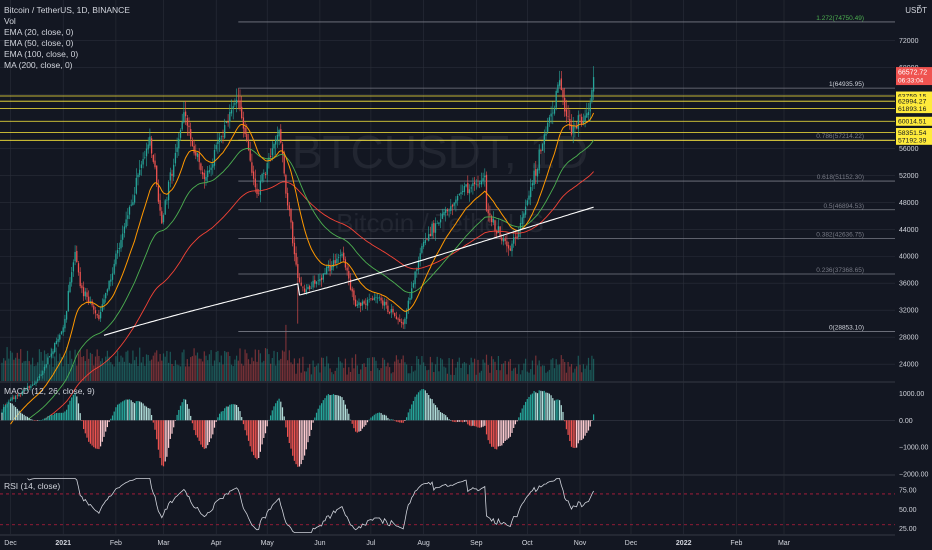 This screenshot has width=932, height=550. What do you see at coordinates (912, 122) in the screenshot?
I see `level-tag-text: 60014.51` at bounding box center [912, 122].